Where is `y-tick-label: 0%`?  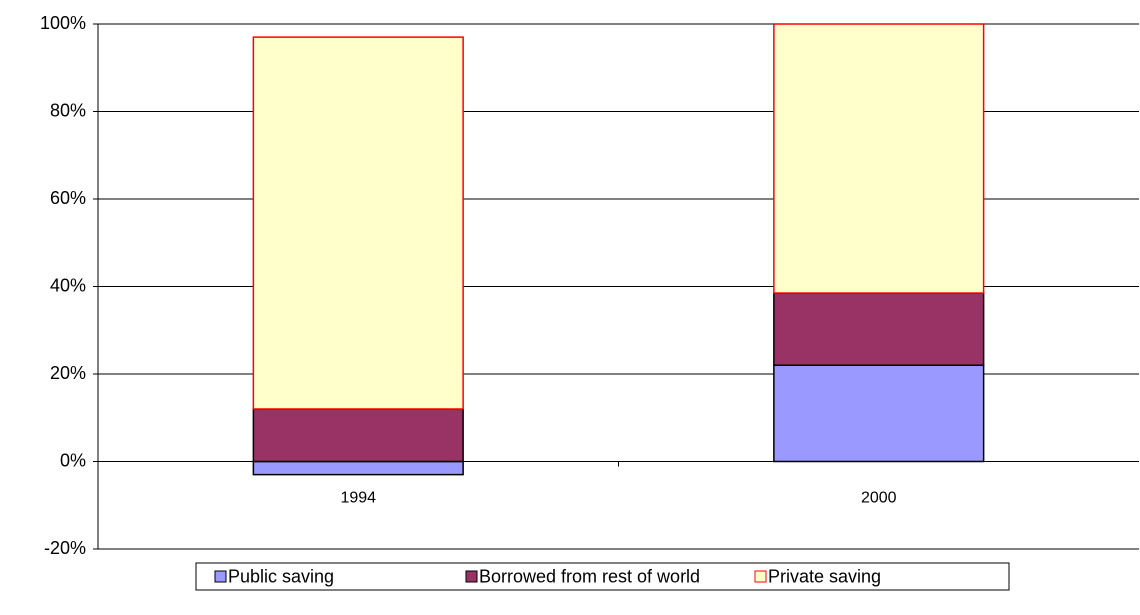 y-tick-label: 0% is located at coordinates (73, 460).